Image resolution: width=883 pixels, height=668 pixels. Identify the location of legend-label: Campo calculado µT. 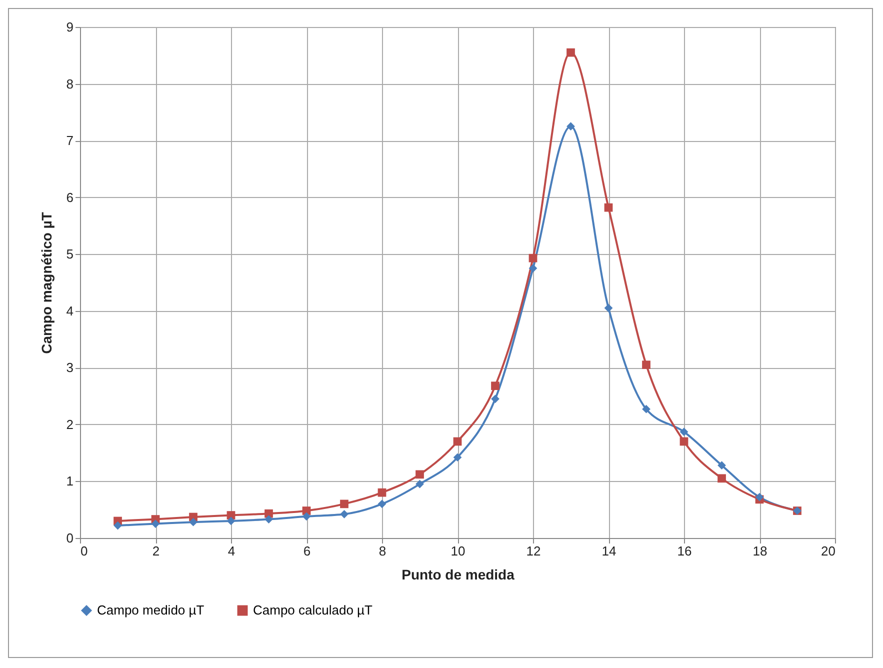
(313, 610).